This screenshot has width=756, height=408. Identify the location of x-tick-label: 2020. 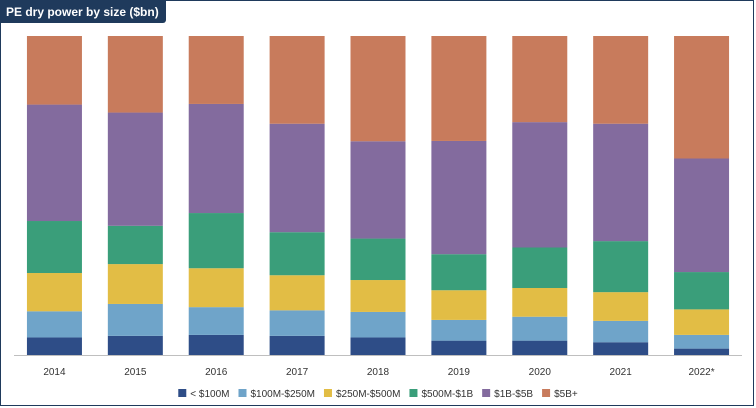
(540, 372).